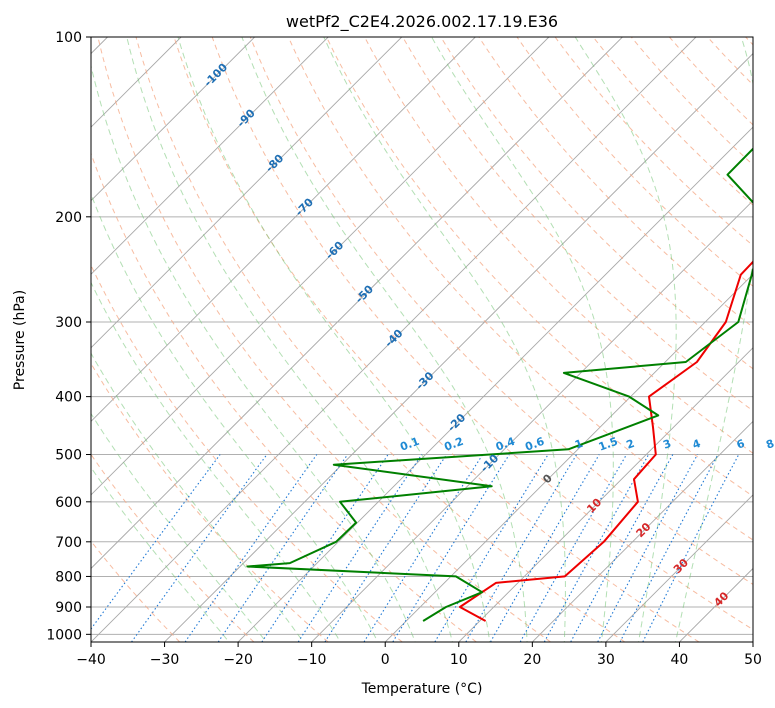  Describe the element at coordinates (68, 336) in the screenshot. I see `y-axis: 100 200 300 400 500 600 700 800 900 1000` at that location.